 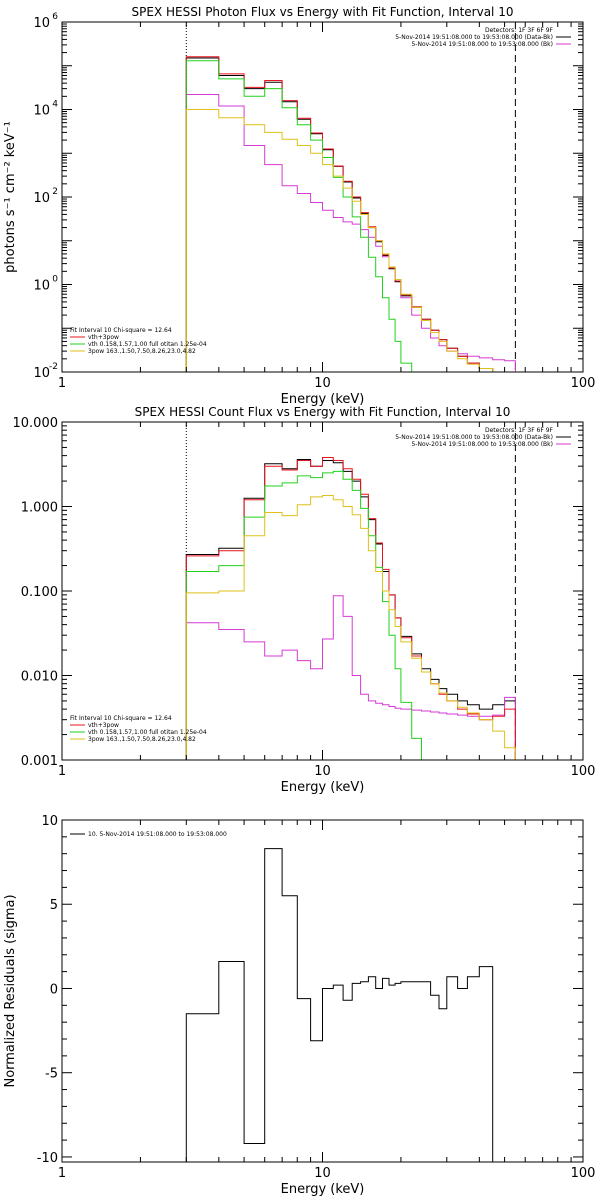 I want to click on y-tick-label: 0.010, so click(x=39, y=677).